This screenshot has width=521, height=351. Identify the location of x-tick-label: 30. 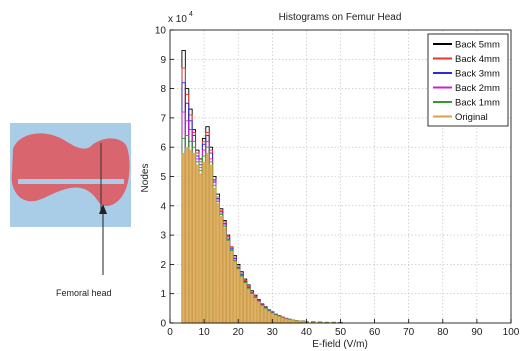
(273, 332).